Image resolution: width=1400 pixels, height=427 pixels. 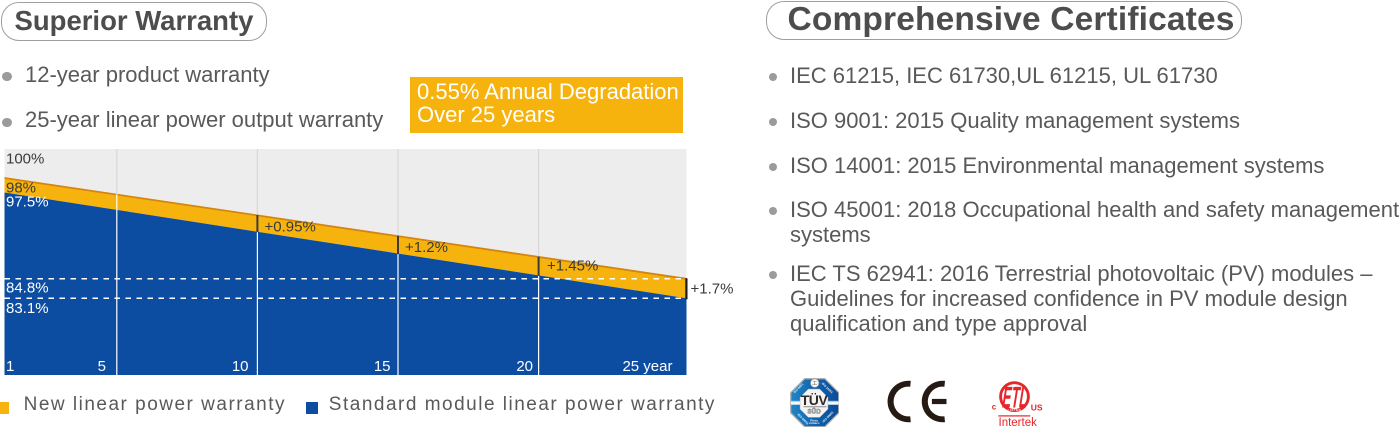 What do you see at coordinates (426, 247) in the screenshot?
I see `svg-text: +1.2%` at bounding box center [426, 247].